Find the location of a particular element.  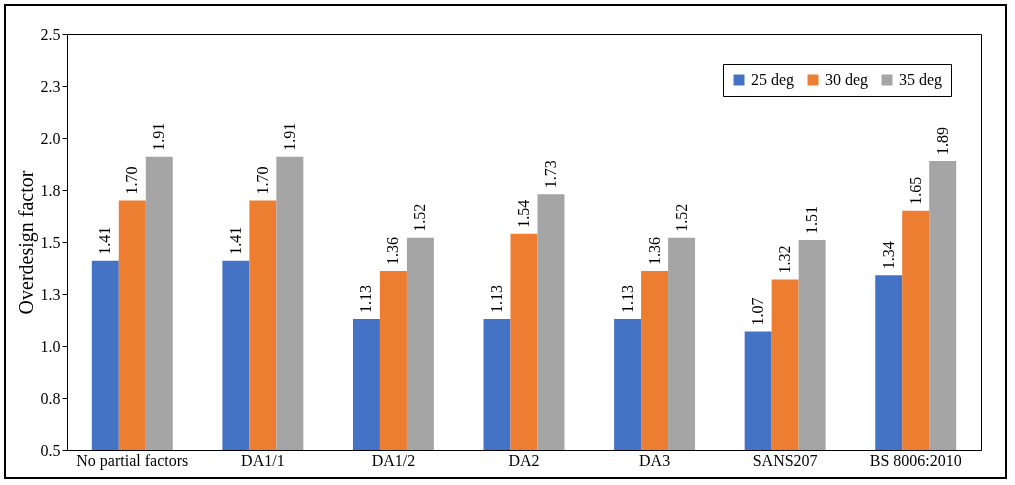

x-tick-label: DA1/1 is located at coordinates (263, 460).